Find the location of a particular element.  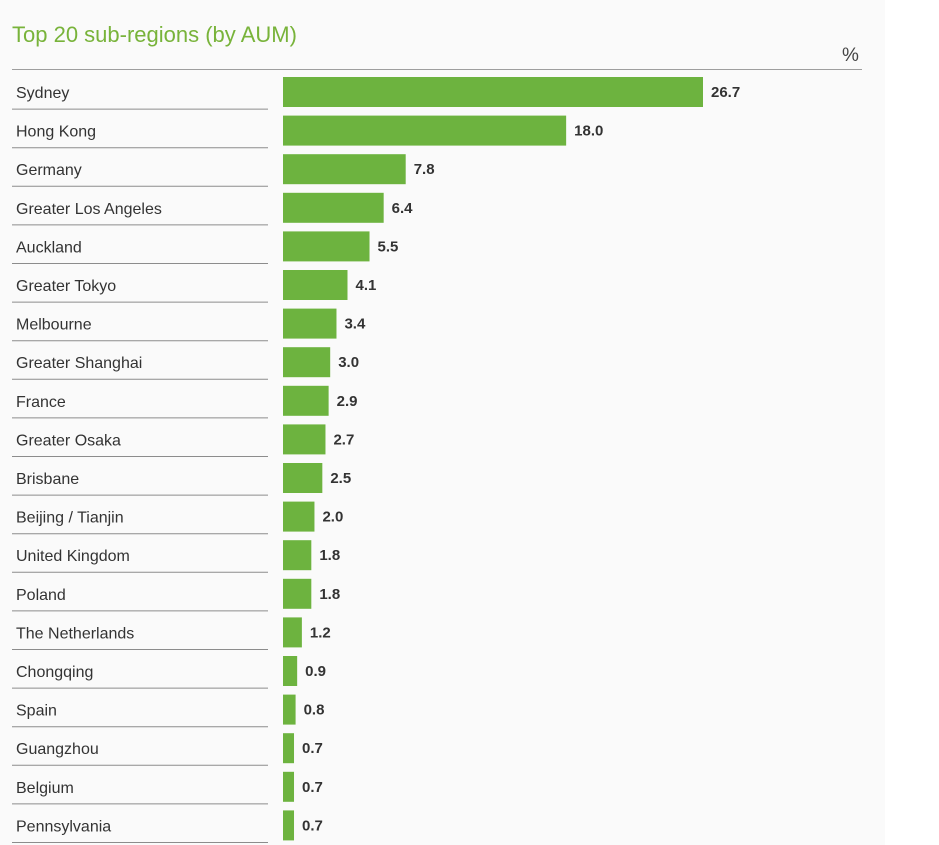

value-label: 26.7 is located at coordinates (725, 92).